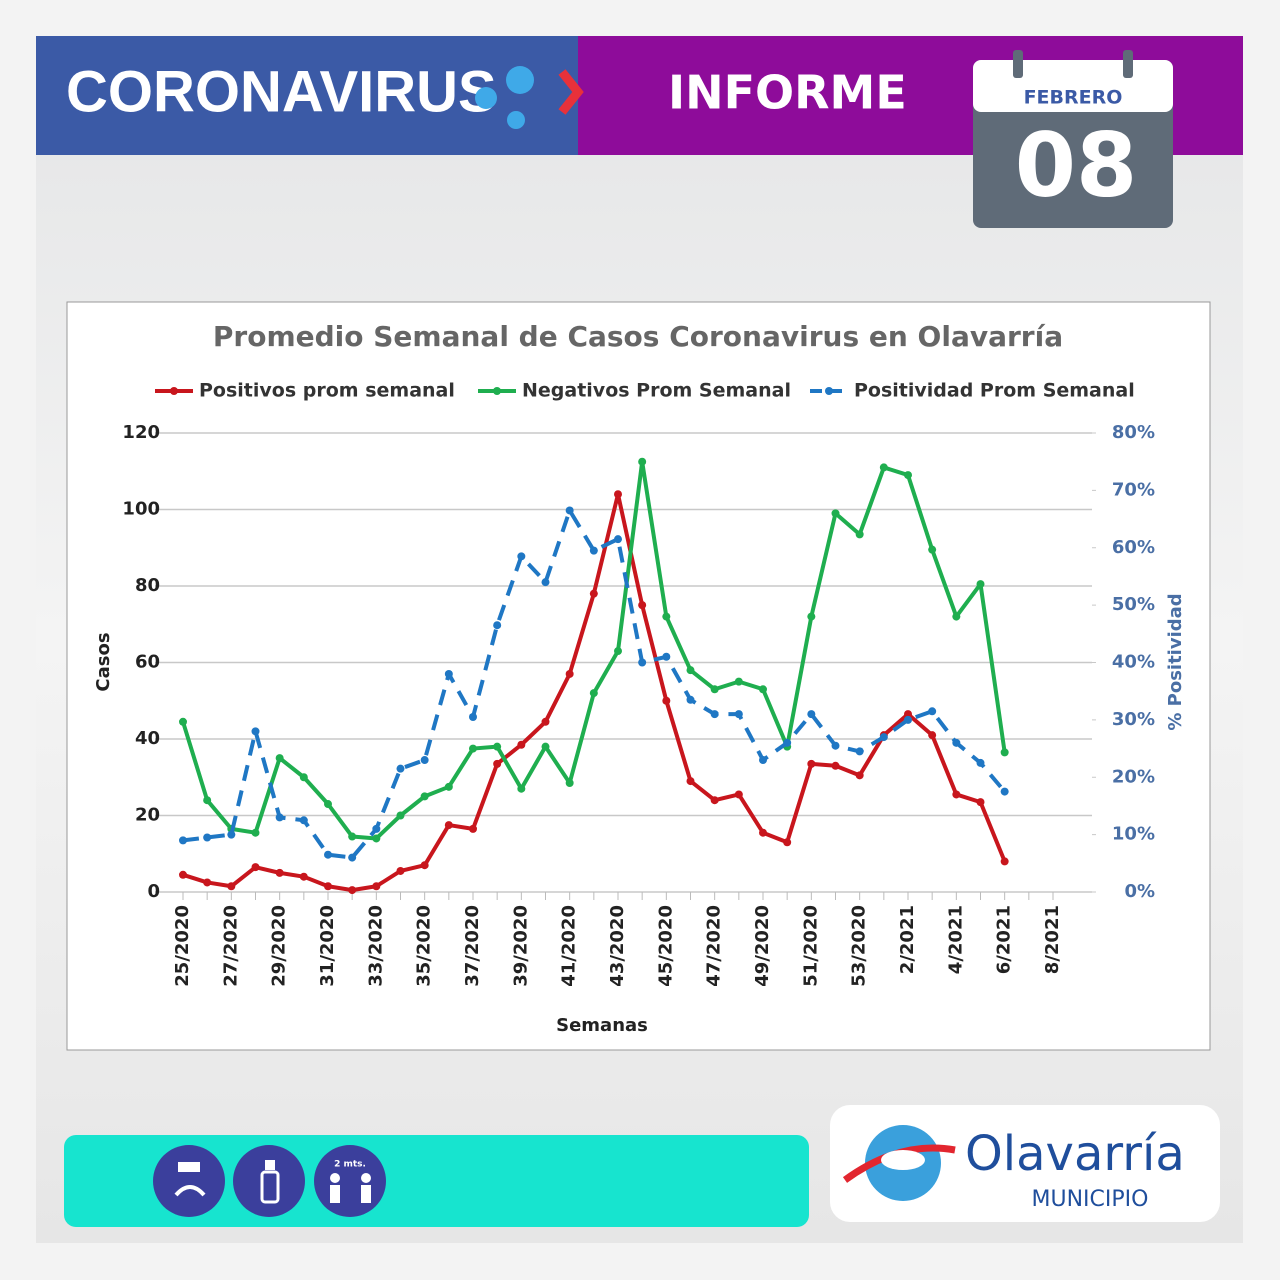 The image size is (1280, 1284). Describe the element at coordinates (375, 946) in the screenshot. I see `x-tick-label: 33/2020` at that location.